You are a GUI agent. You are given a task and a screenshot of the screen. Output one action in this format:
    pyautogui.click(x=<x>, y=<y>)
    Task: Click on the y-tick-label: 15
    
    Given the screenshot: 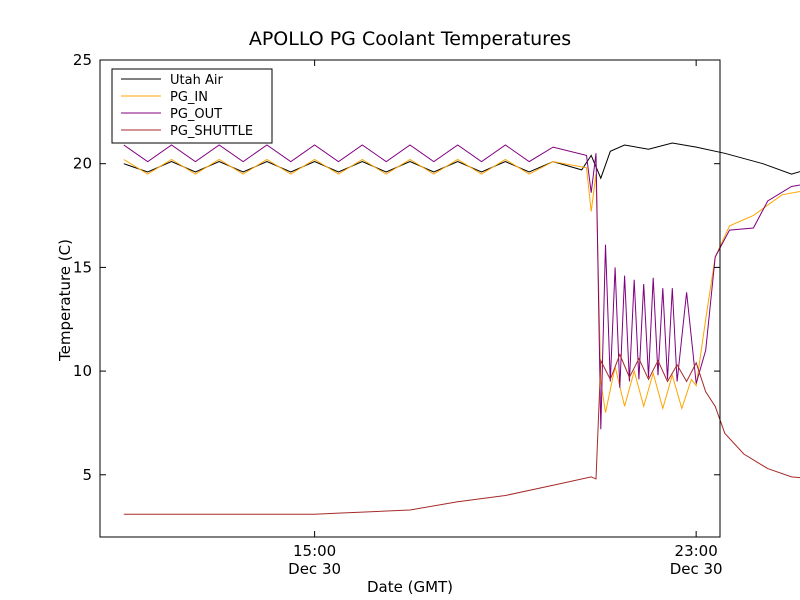 What is the action you would take?
    pyautogui.click(x=82, y=267)
    